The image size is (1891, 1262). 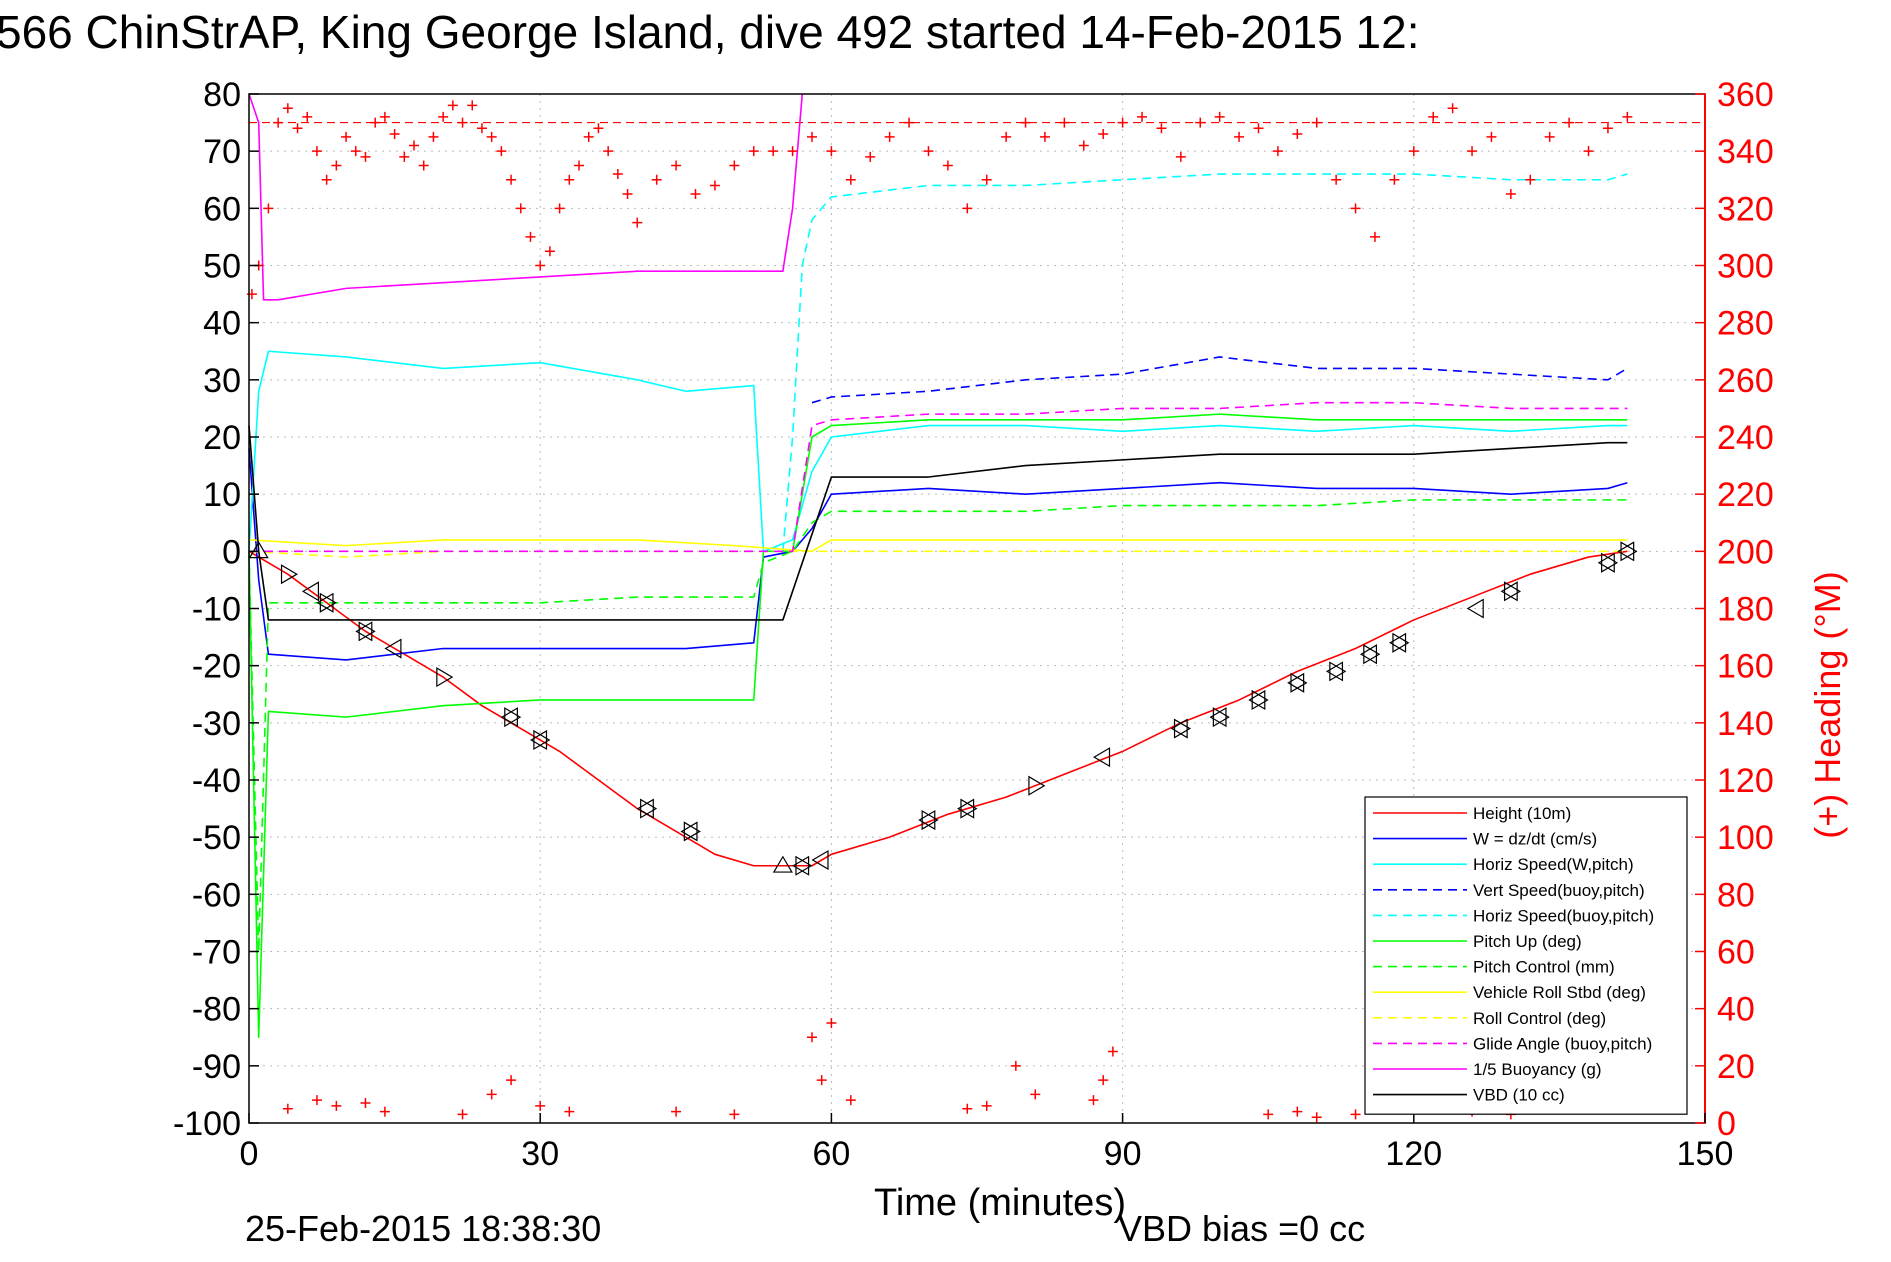 What do you see at coordinates (1736, 1010) in the screenshot?
I see `y-right-tick-label: 40` at bounding box center [1736, 1010].